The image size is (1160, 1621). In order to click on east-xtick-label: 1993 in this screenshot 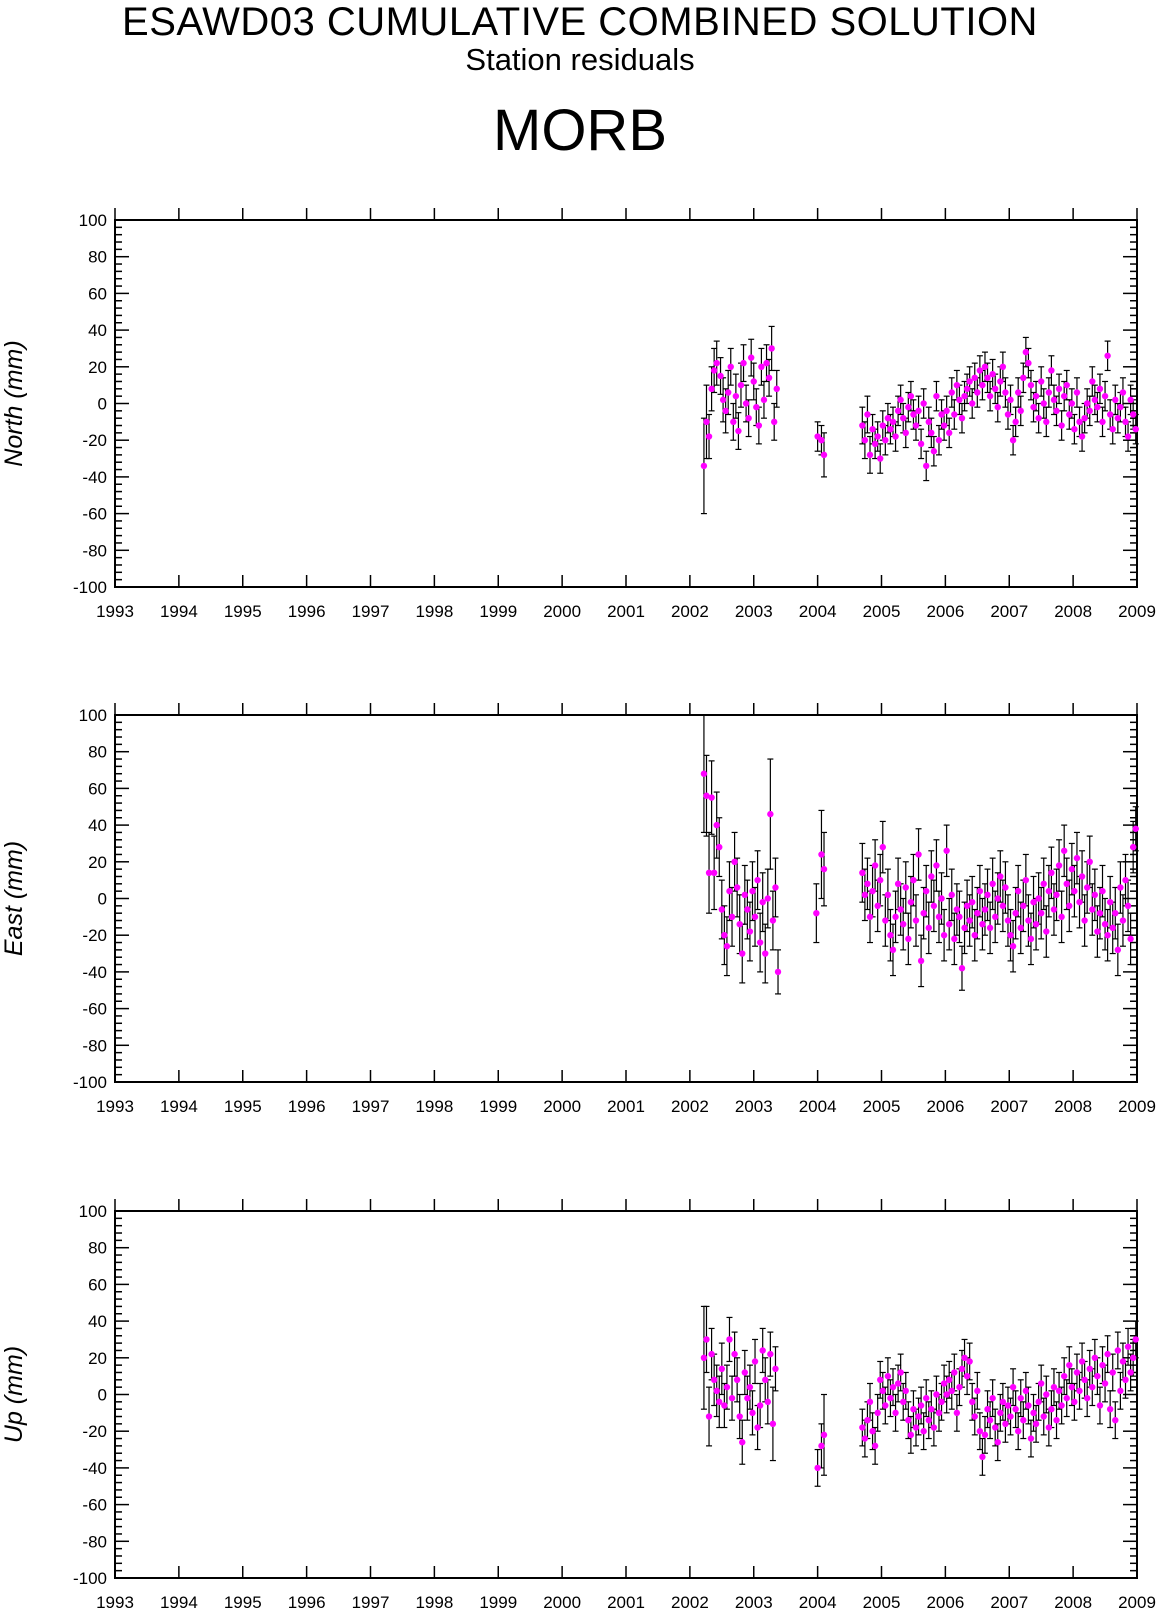, I will do `click(115, 1106)`.